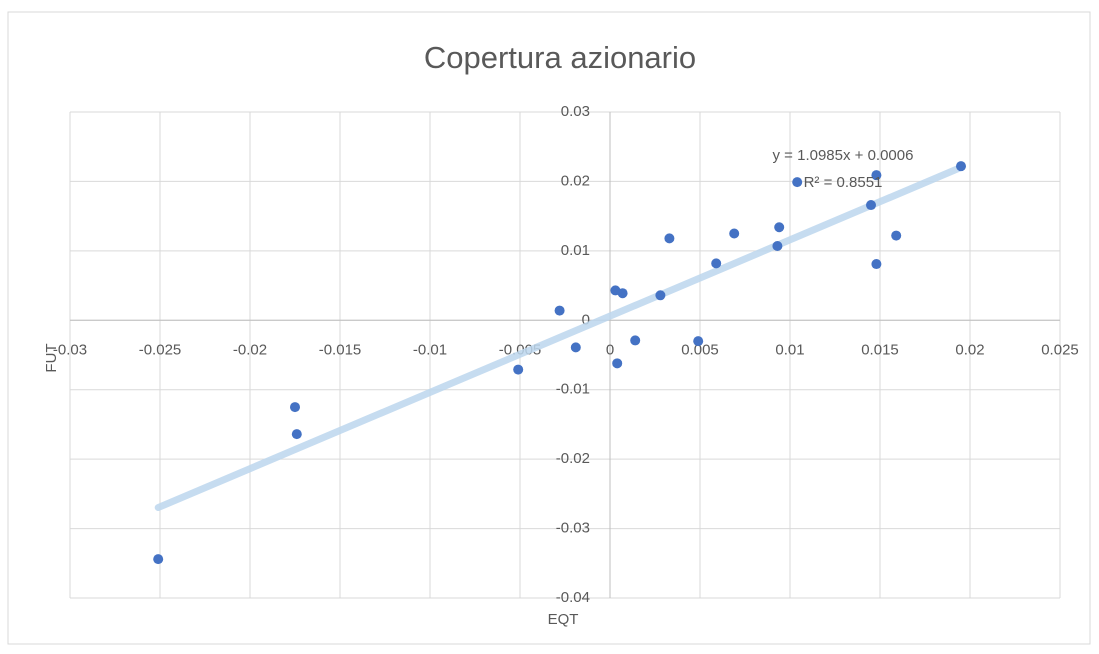 The image size is (1099, 654). Describe the element at coordinates (586, 319) in the screenshot. I see `y-tick-label: 0` at that location.